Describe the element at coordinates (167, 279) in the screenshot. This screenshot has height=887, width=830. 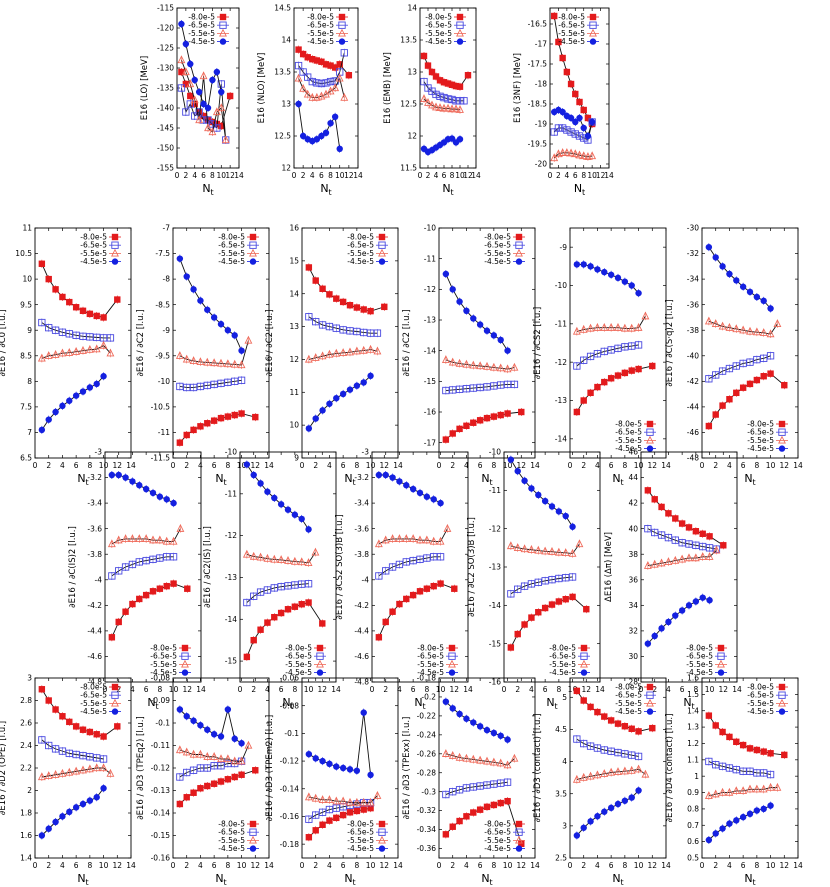
I see `y-tick-label: -8` at that location.